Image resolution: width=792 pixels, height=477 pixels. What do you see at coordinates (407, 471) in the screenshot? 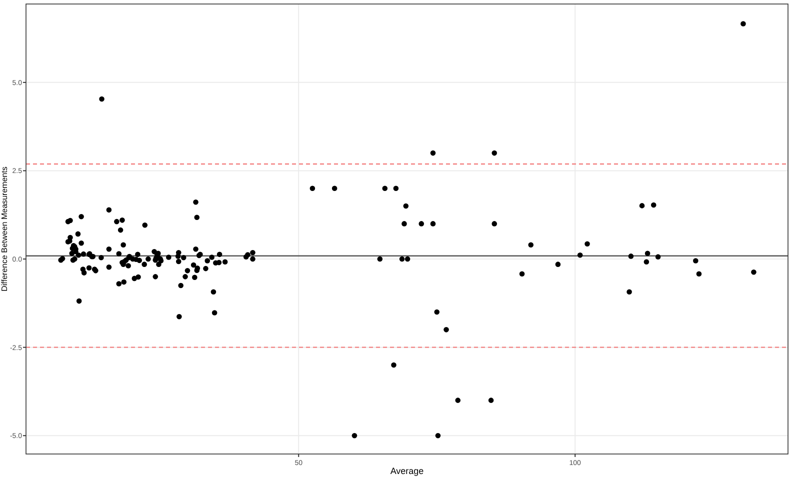
I see `x-axis-title: Average` at bounding box center [407, 471].